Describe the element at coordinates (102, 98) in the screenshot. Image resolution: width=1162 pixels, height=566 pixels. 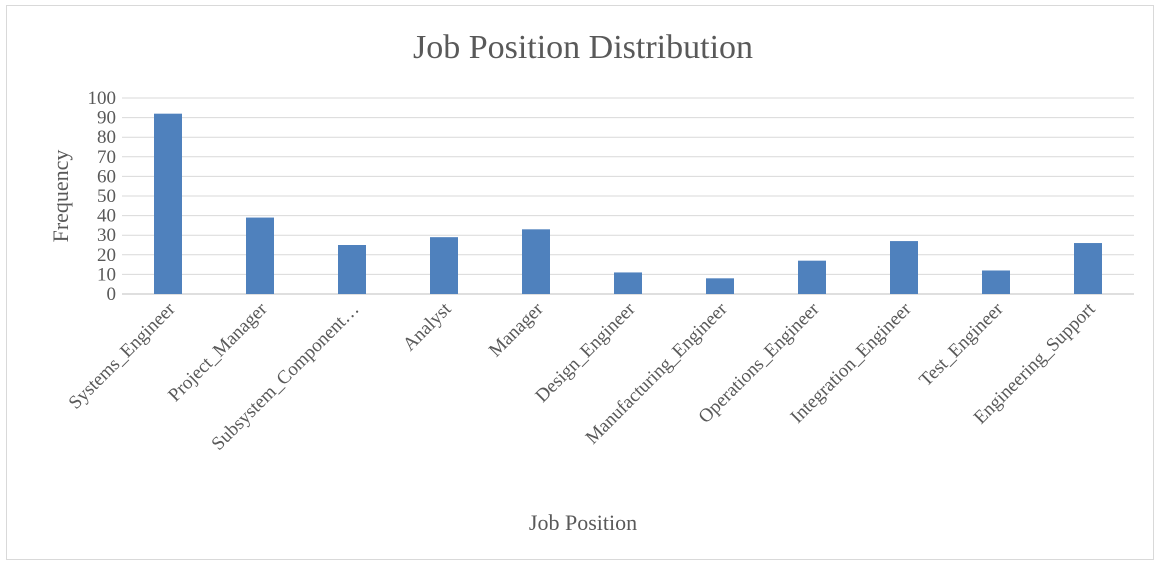
I see `y-tick-label: 100` at that location.